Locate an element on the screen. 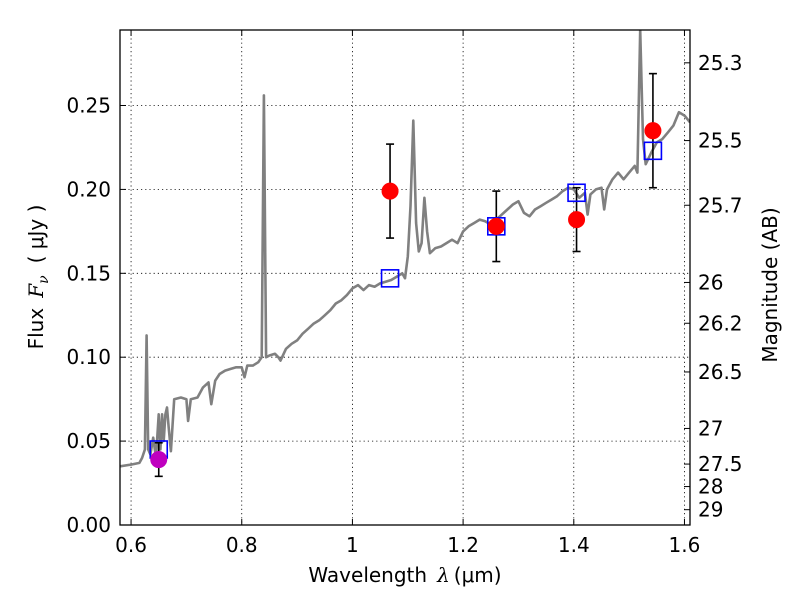 This screenshot has width=800, height=600. y2-tick-label: 25.7 is located at coordinates (720, 205).